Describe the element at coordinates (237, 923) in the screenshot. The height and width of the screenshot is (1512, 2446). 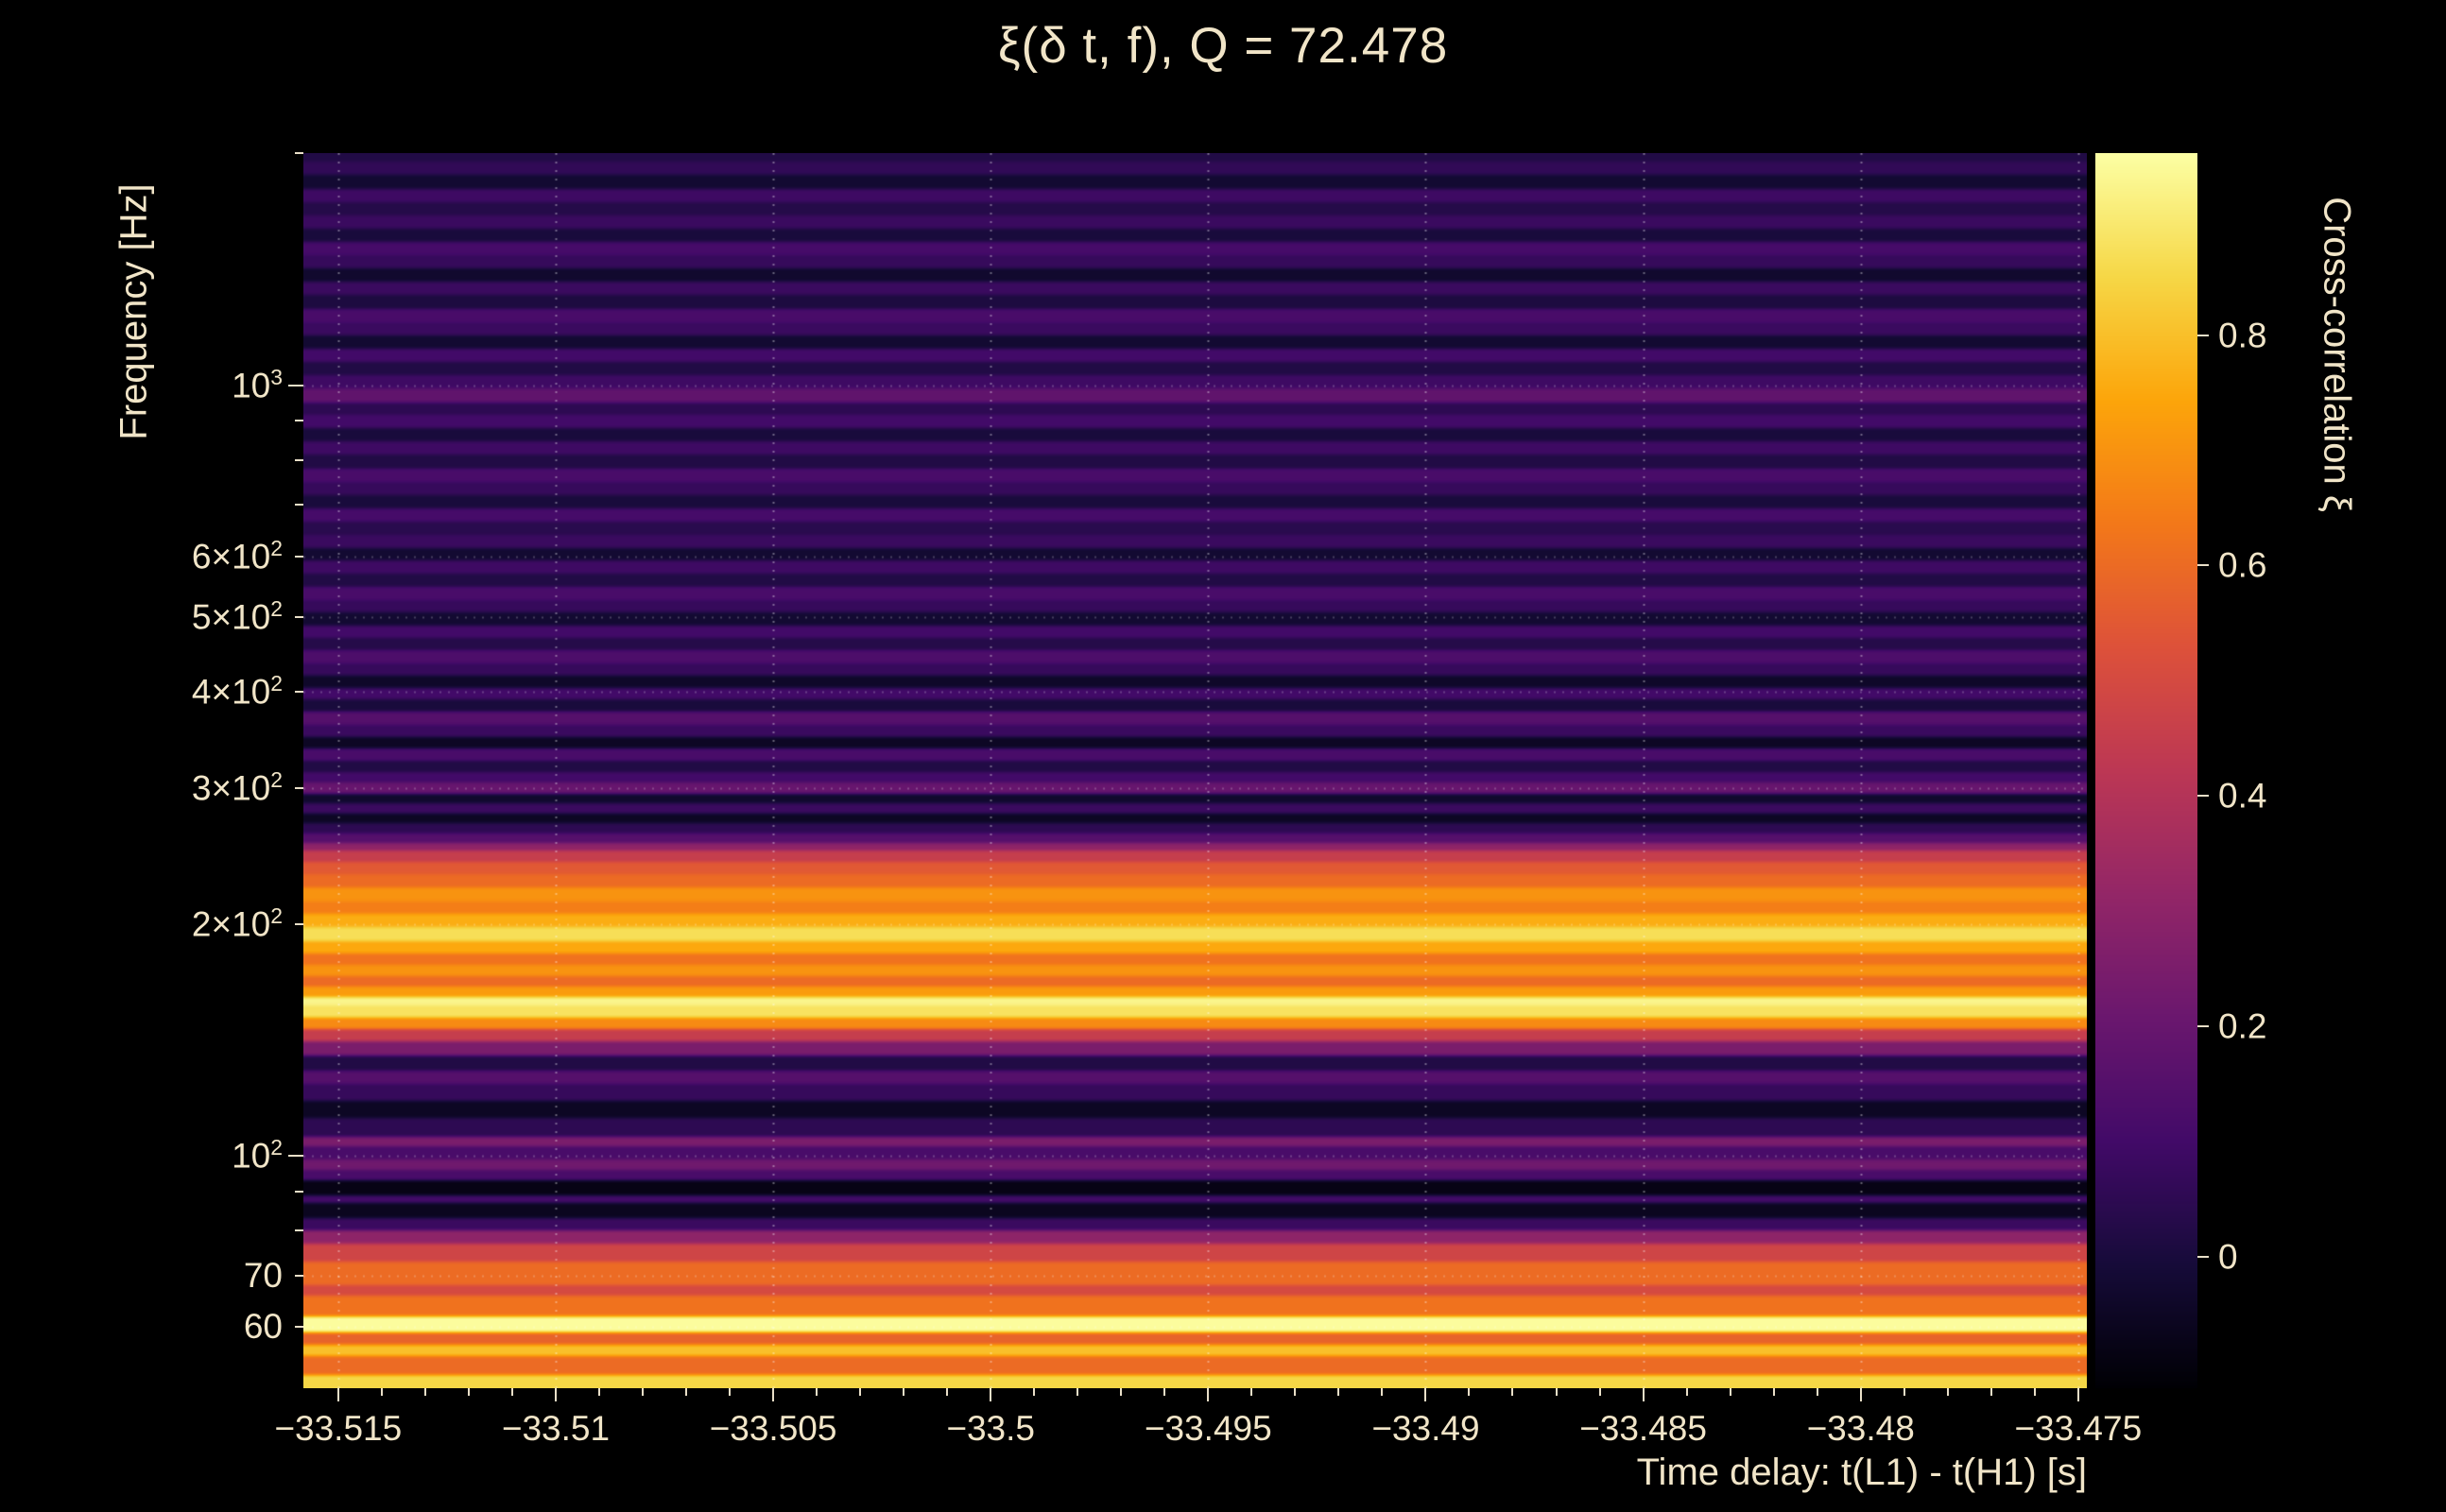
I see `y-tick-label: 2×10²` at that location.